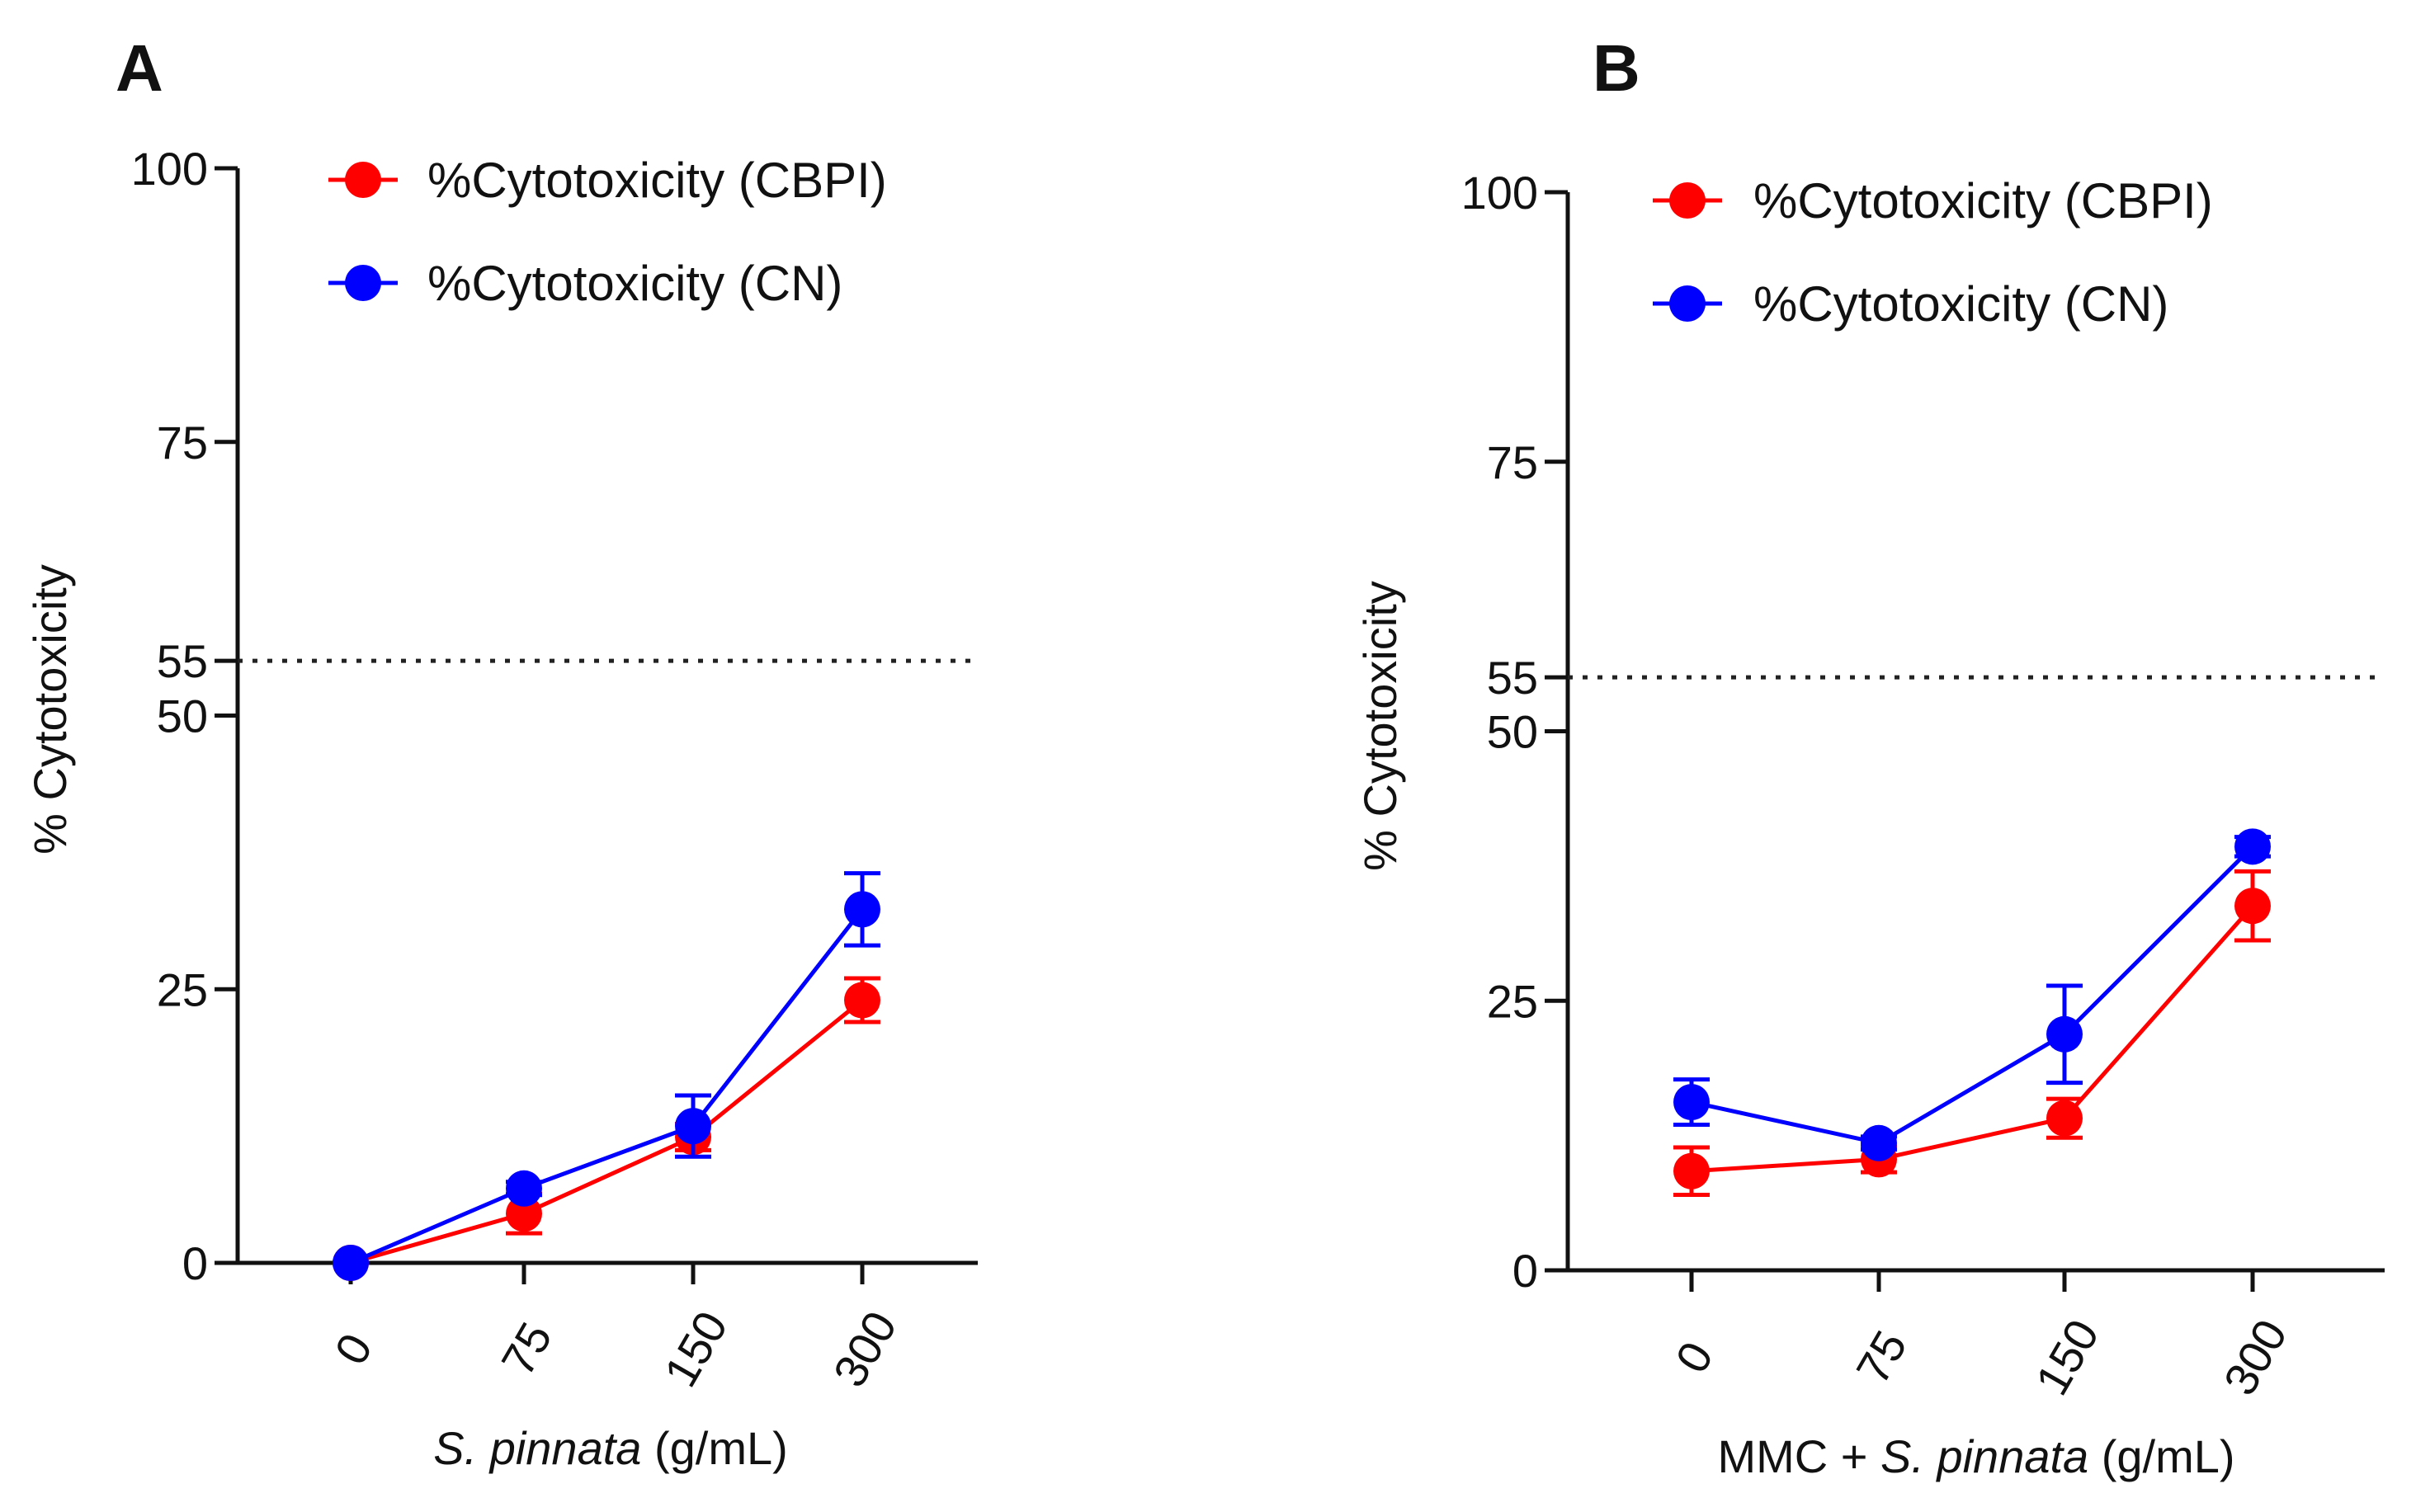 The image size is (2416, 1512). What do you see at coordinates (1616, 68) in the screenshot?
I see `panel-letter: B` at bounding box center [1616, 68].